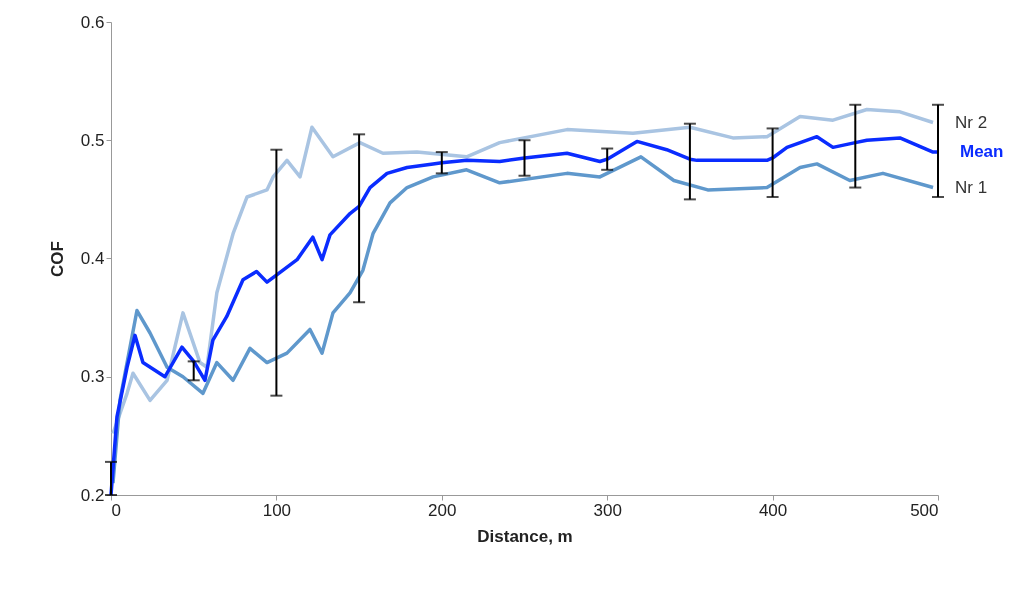 The width and height of the screenshot is (1036, 592). I want to click on y-tick-label: 0.2, so click(92, 495).